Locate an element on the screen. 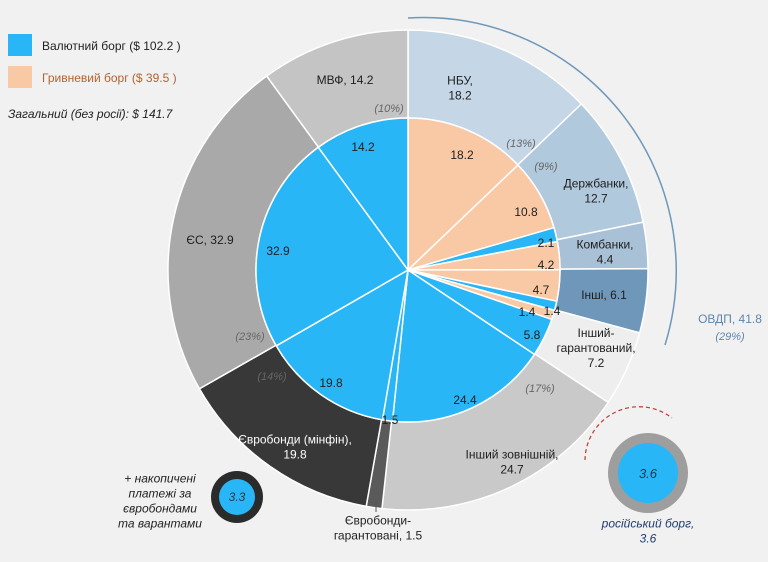 This screenshot has width=768, height=562. eurobond-guaranteed-text: Євробонди-гарантовані, 1.5 is located at coordinates (378, 528).